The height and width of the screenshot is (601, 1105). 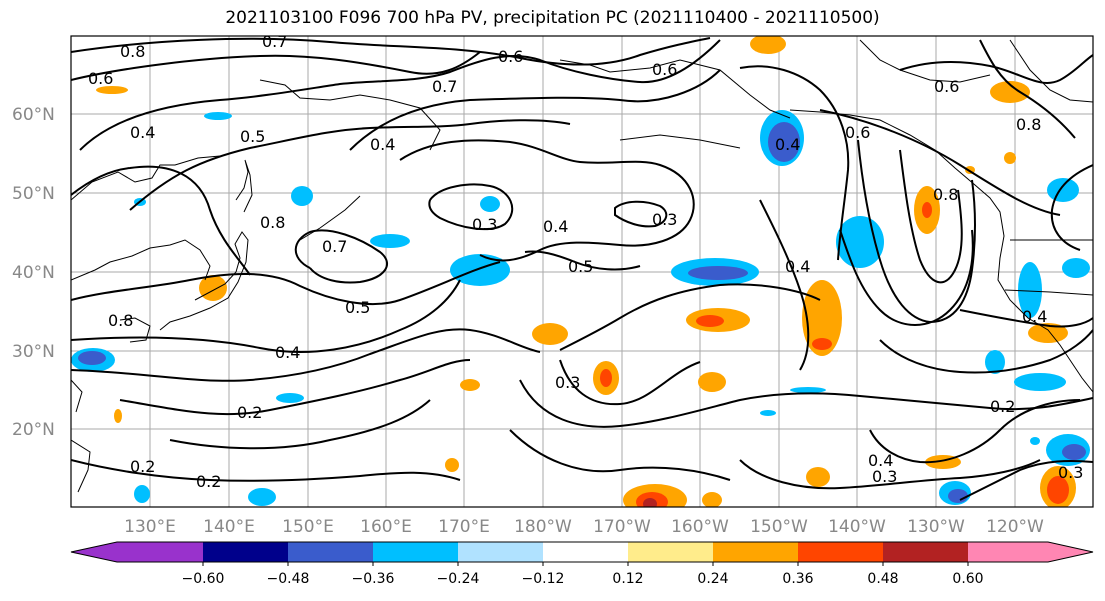 What do you see at coordinates (936, 527) in the screenshot?
I see `lon-label: 130°W` at bounding box center [936, 527].